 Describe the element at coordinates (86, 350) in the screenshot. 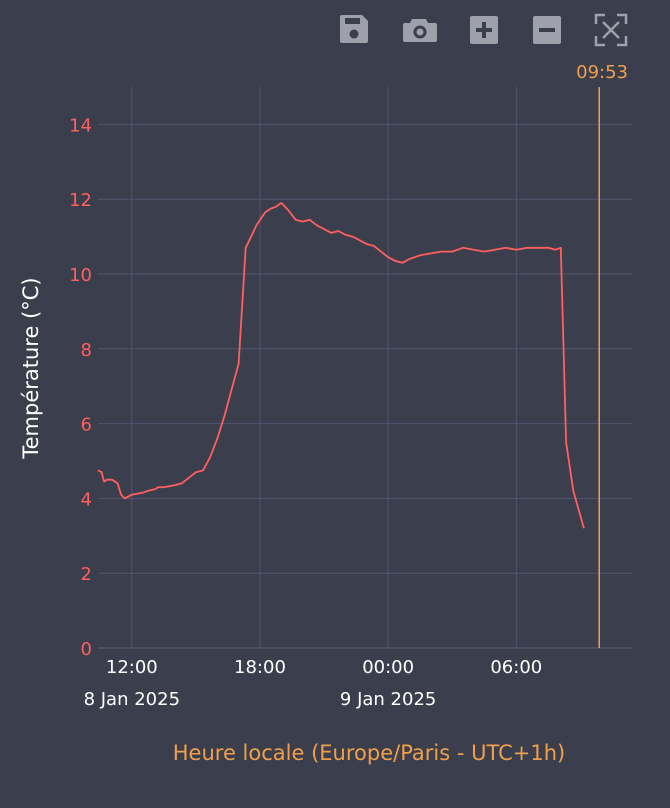

I see `y-tick-label: 8` at that location.